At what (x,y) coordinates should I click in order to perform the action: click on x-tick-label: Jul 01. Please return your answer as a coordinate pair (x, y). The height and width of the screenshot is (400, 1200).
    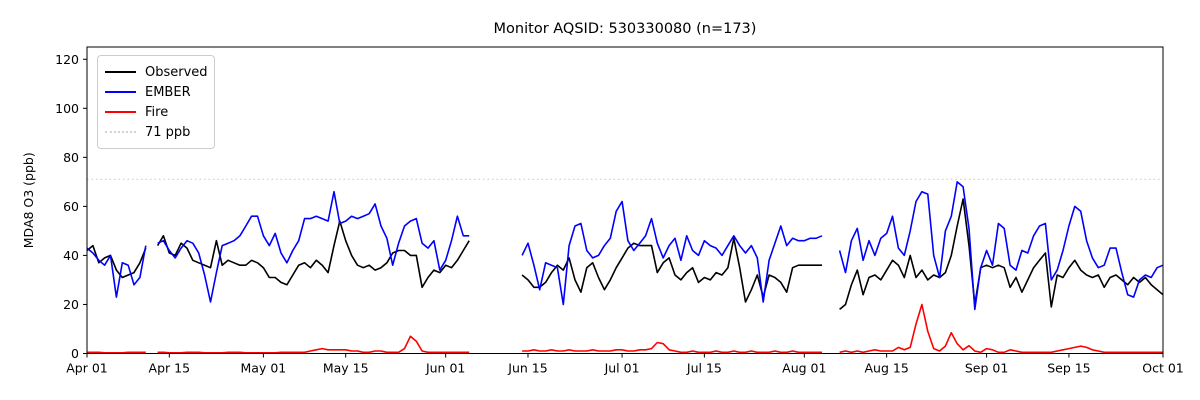
    Looking at the image, I should click on (622, 368).